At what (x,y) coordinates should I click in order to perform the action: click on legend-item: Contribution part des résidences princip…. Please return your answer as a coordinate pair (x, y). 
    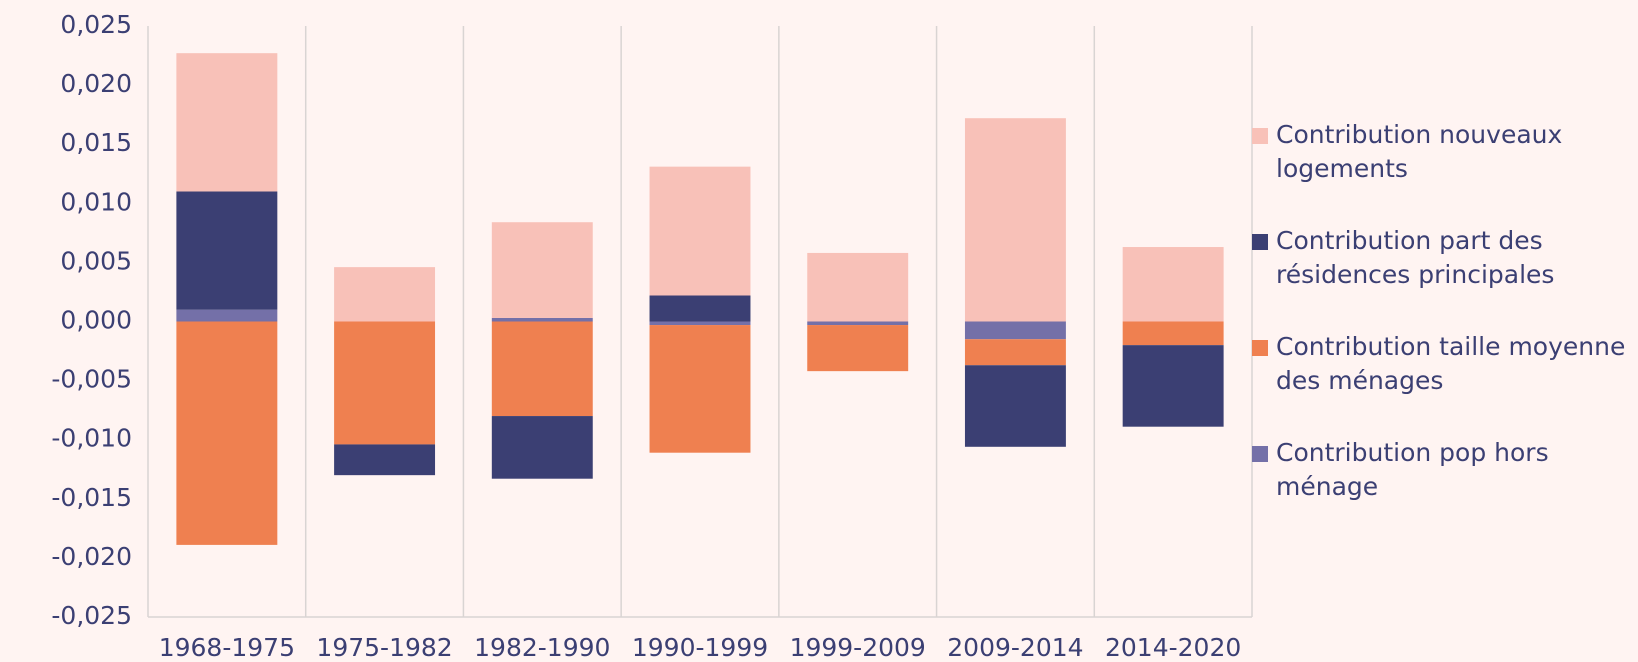
    Looking at the image, I should click on (1442, 258).